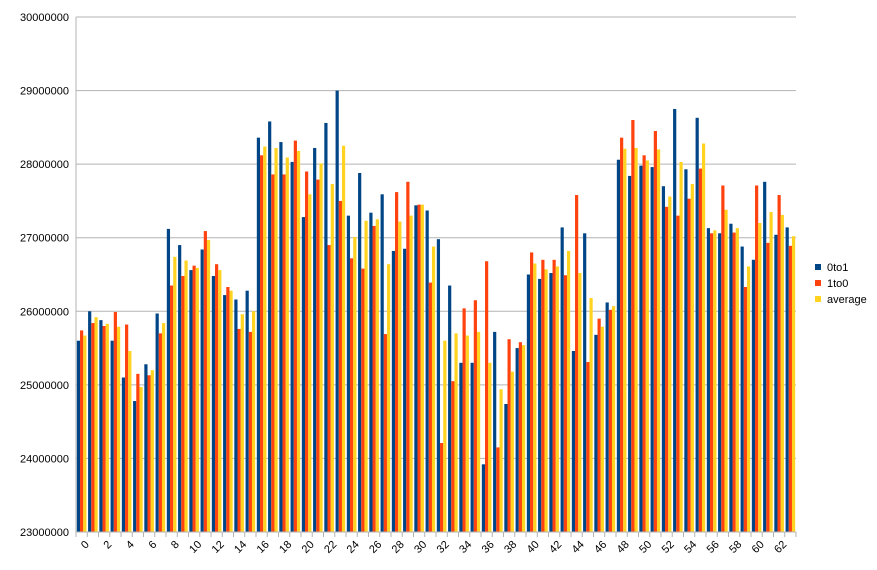  What do you see at coordinates (818, 267) in the screenshot?
I see `legend-swatch-0to1` at bounding box center [818, 267].